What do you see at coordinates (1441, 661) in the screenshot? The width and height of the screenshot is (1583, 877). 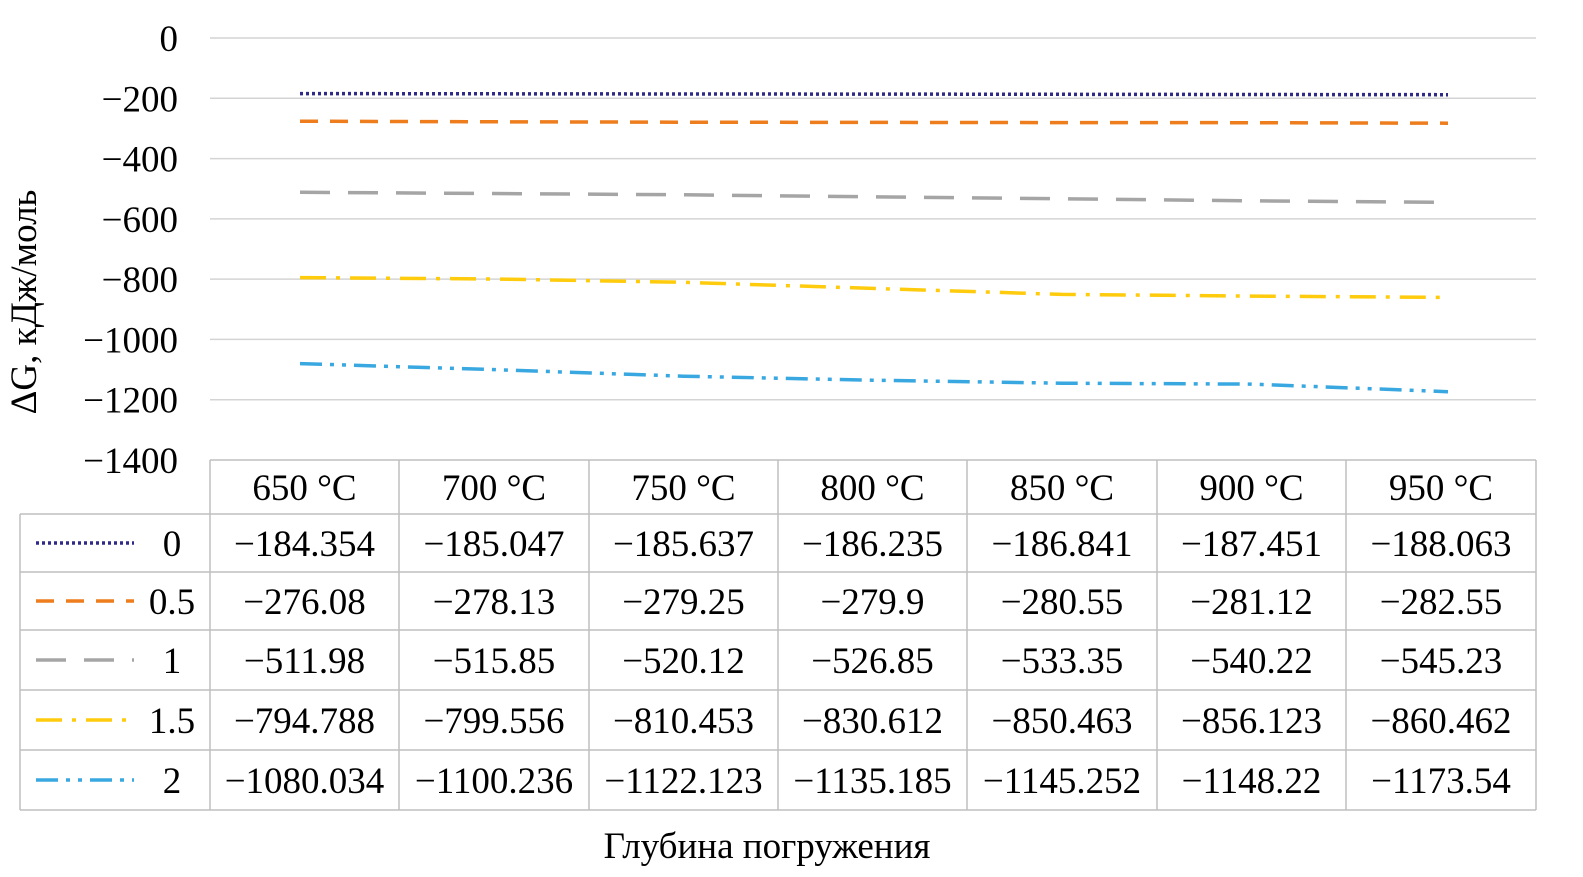 I see `data-label: −545.23` at bounding box center [1441, 661].